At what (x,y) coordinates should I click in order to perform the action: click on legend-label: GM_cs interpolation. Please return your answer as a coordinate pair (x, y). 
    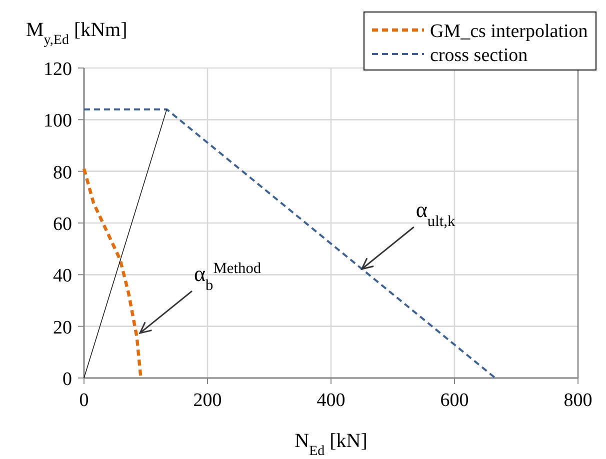
    Looking at the image, I should click on (509, 31).